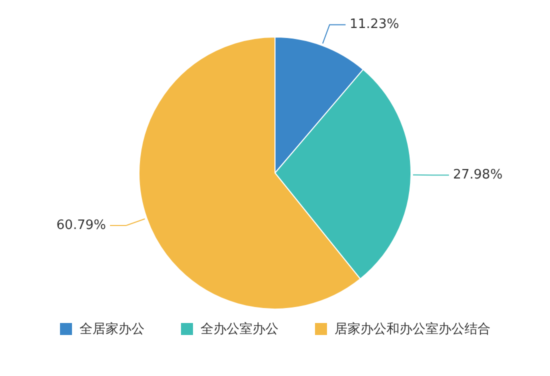 This screenshot has width=550, height=376. I want to click on data-label: 27.98%, so click(477, 175).